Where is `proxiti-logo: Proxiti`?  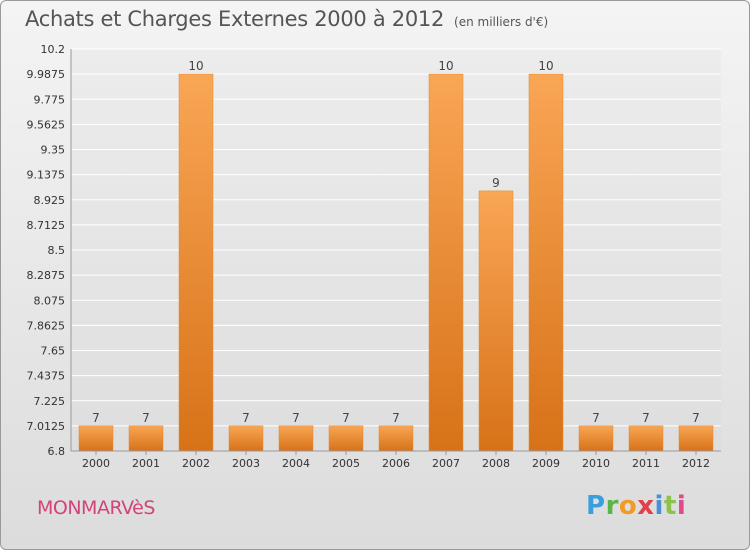 proxiti-logo: Proxiti is located at coordinates (636, 506).